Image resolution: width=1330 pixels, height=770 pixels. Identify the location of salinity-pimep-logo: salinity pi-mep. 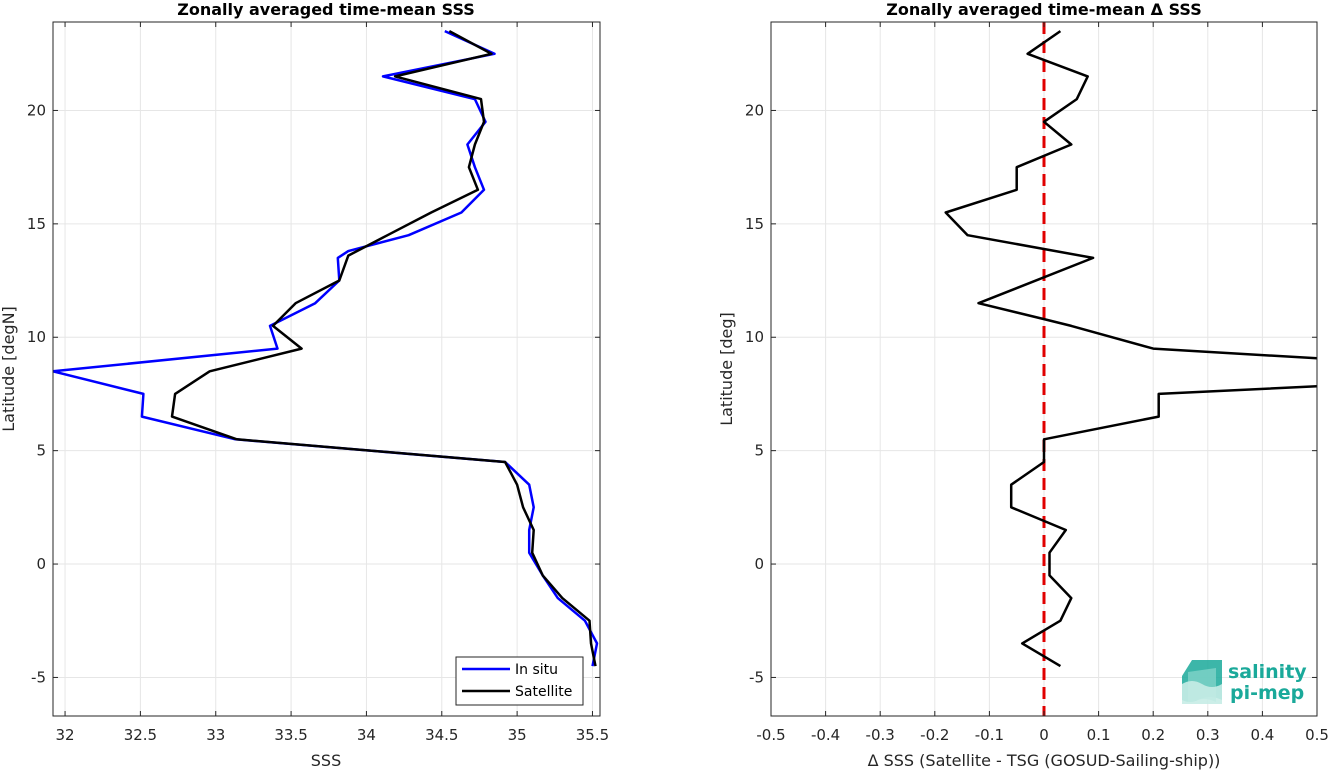
(1244, 682).